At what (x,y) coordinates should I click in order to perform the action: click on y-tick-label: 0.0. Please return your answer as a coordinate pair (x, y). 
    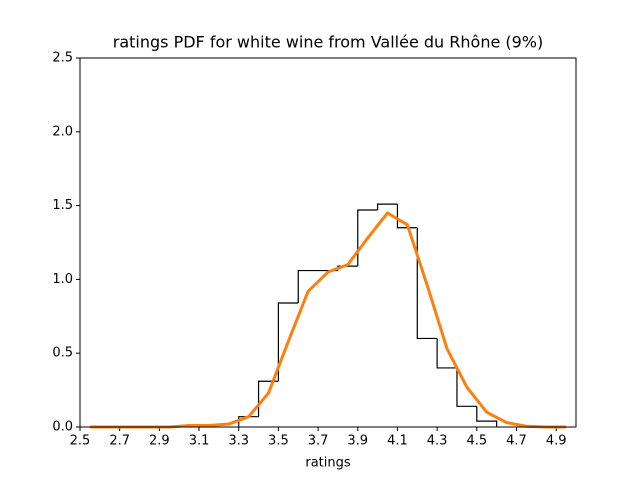
    Looking at the image, I should click on (62, 427).